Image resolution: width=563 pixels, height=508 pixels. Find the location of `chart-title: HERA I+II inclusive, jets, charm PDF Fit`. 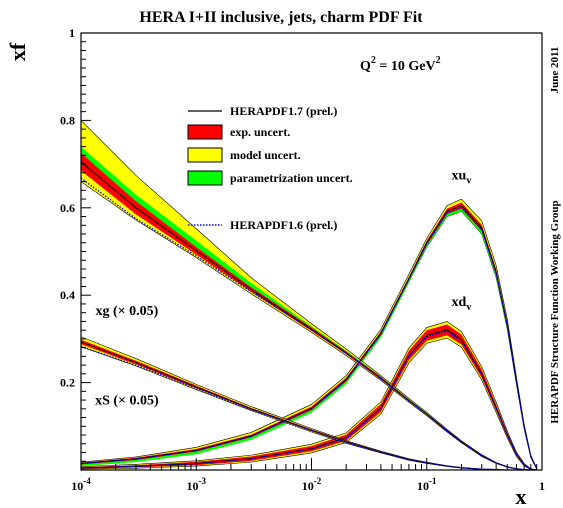

chart-title: HERA I+II inclusive, jets, charm PDF Fit is located at coordinates (281, 17).